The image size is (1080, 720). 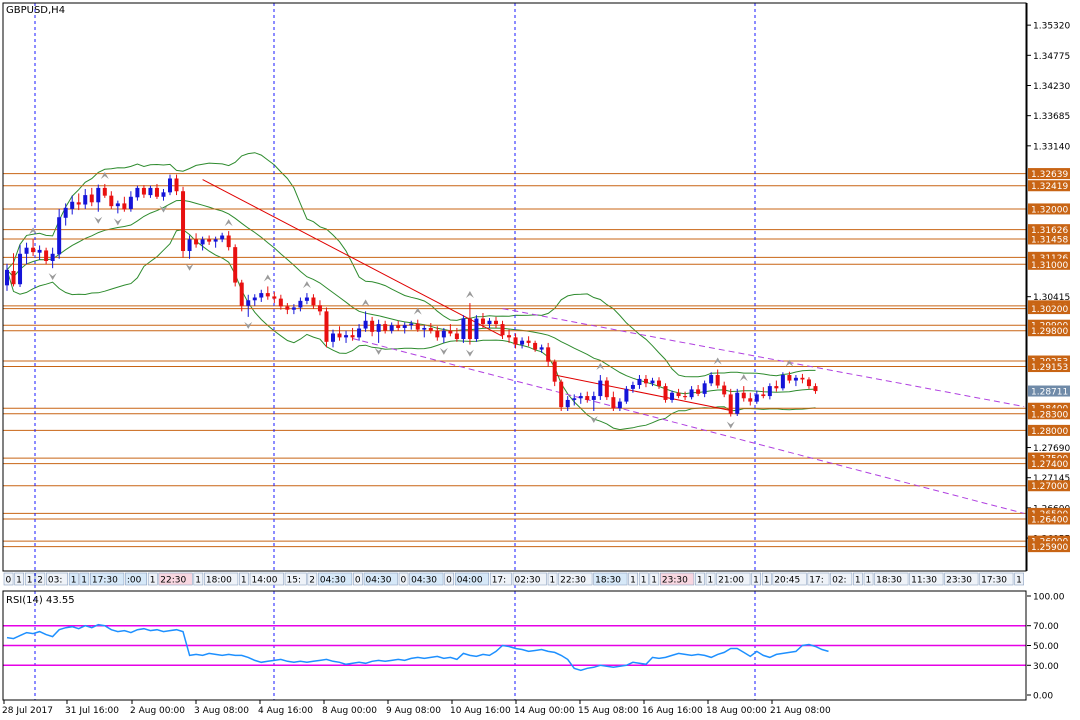 I want to click on price-axis-label: 1.35320, so click(x=1051, y=27).